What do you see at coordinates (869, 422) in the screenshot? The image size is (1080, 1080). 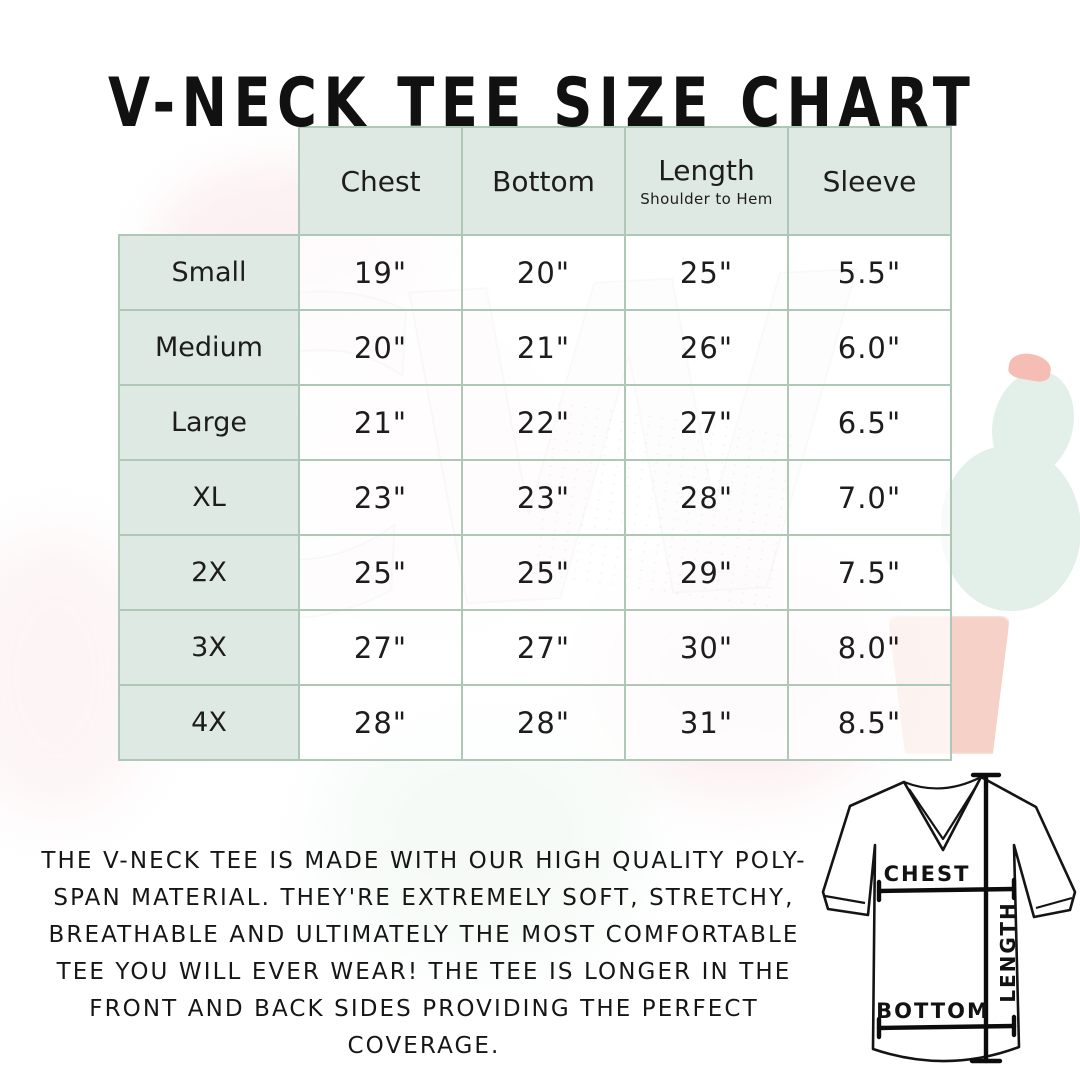 I see `sleeve-value: 6.5"` at bounding box center [869, 422].